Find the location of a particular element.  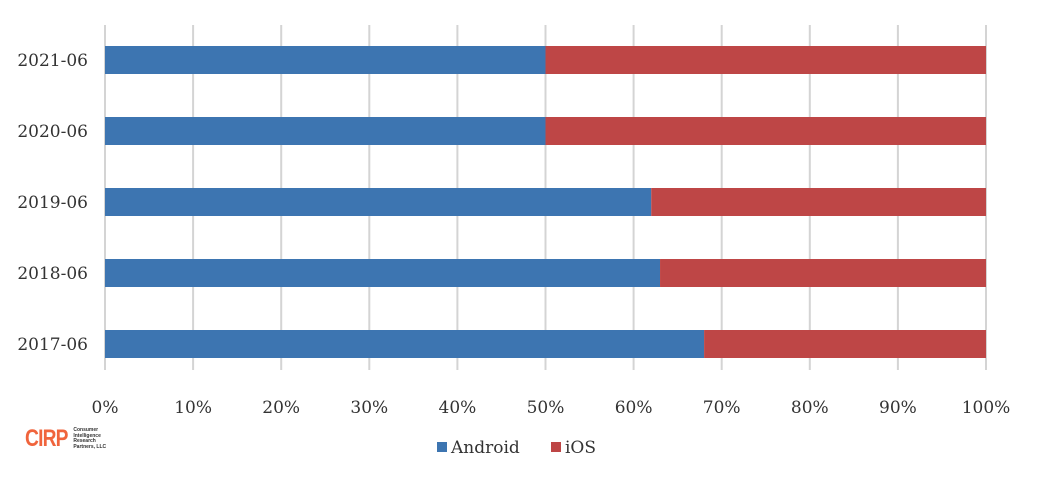

legend-label-ios: iOS is located at coordinates (580, 448).